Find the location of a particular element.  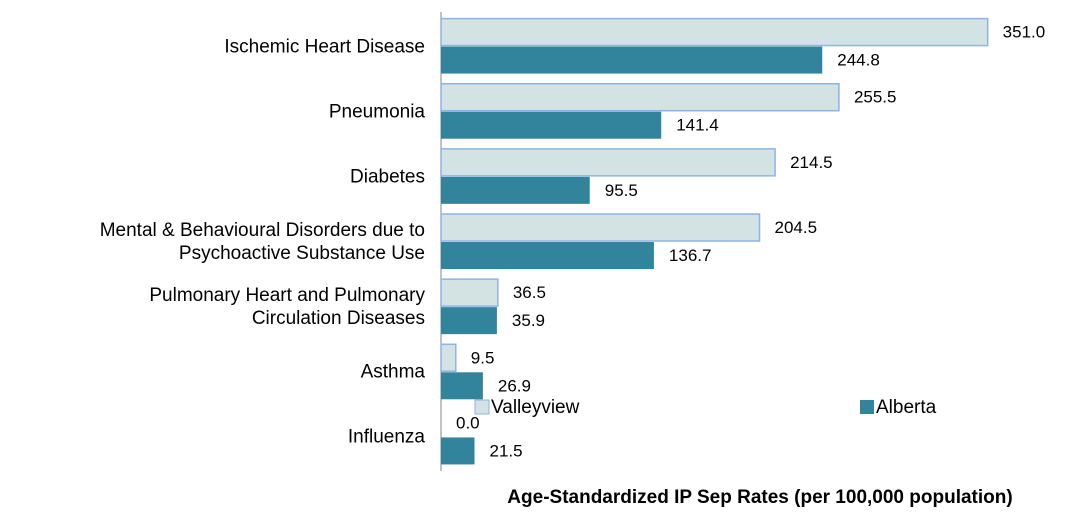

value-label: 36.5 is located at coordinates (529, 292).